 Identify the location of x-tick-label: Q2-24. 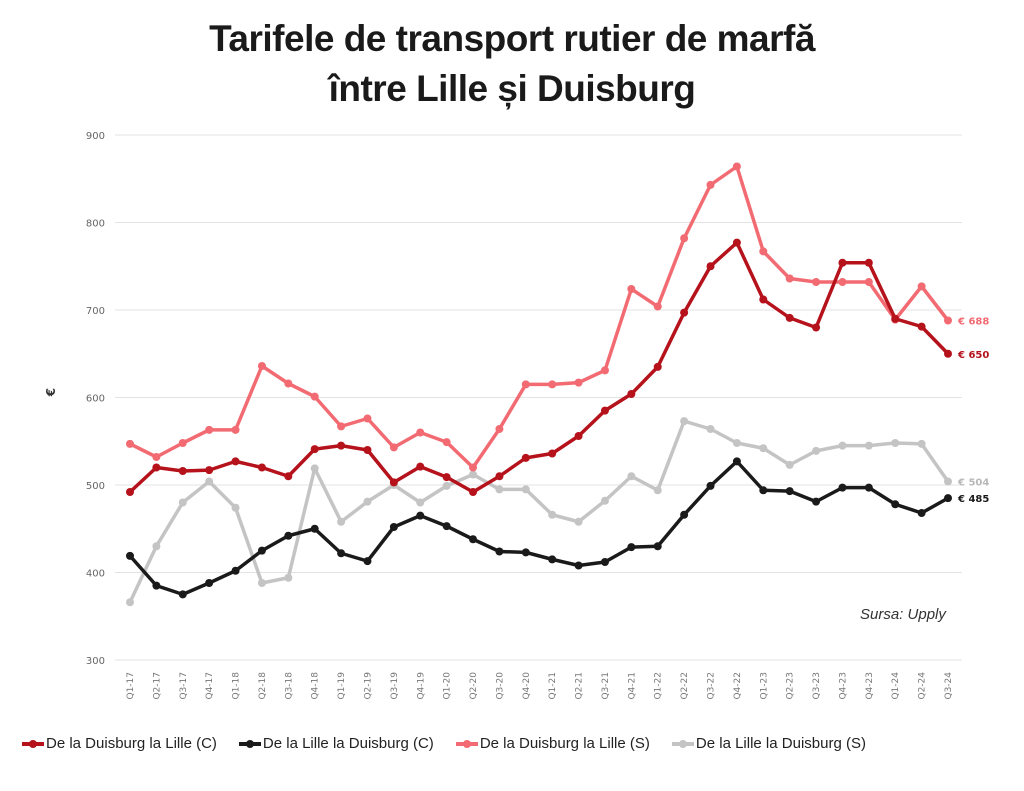
(923, 686).